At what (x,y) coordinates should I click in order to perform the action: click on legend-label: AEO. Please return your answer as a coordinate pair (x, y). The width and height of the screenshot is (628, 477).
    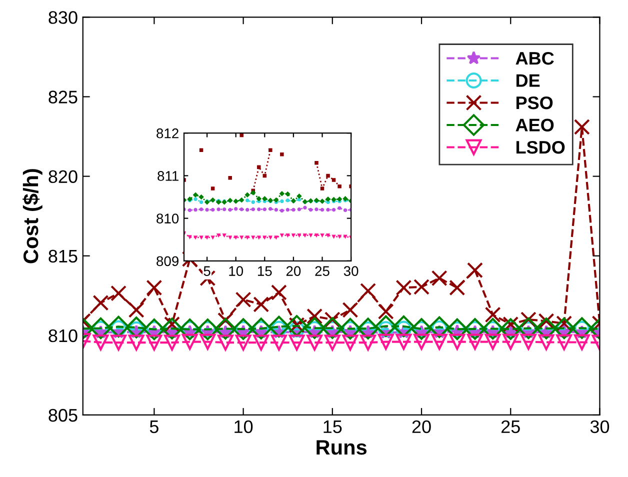
    Looking at the image, I should click on (535, 125).